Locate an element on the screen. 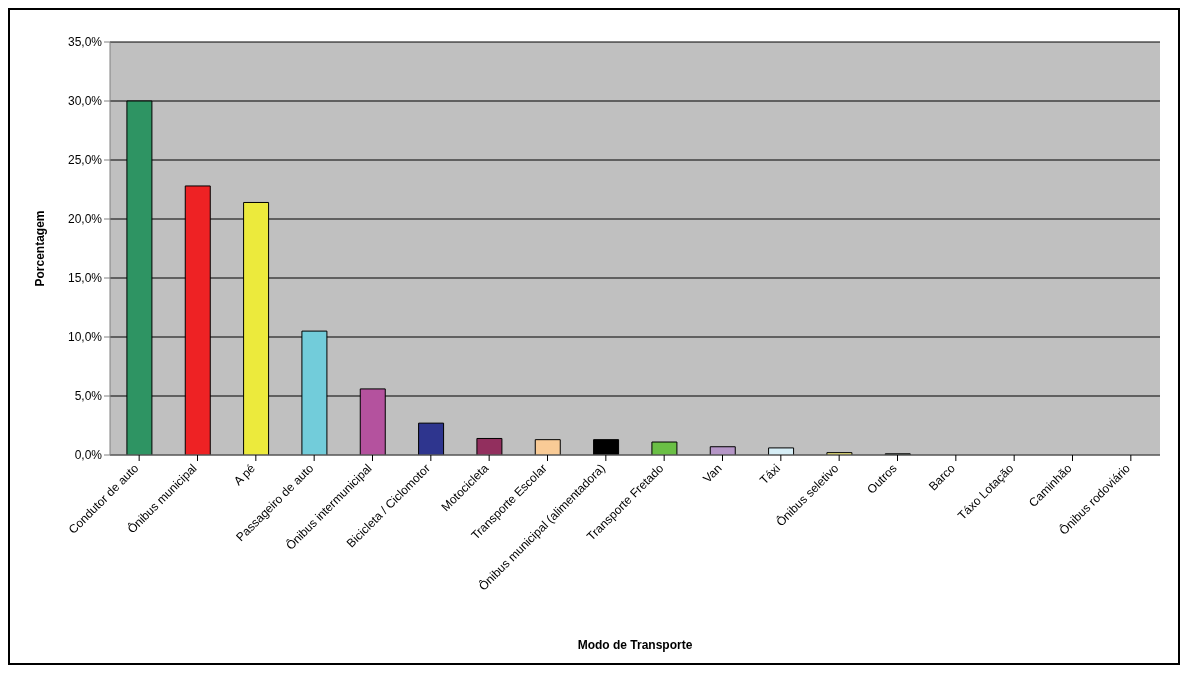 The width and height of the screenshot is (1188, 673). x-tick-label: Táxi is located at coordinates (770, 474).